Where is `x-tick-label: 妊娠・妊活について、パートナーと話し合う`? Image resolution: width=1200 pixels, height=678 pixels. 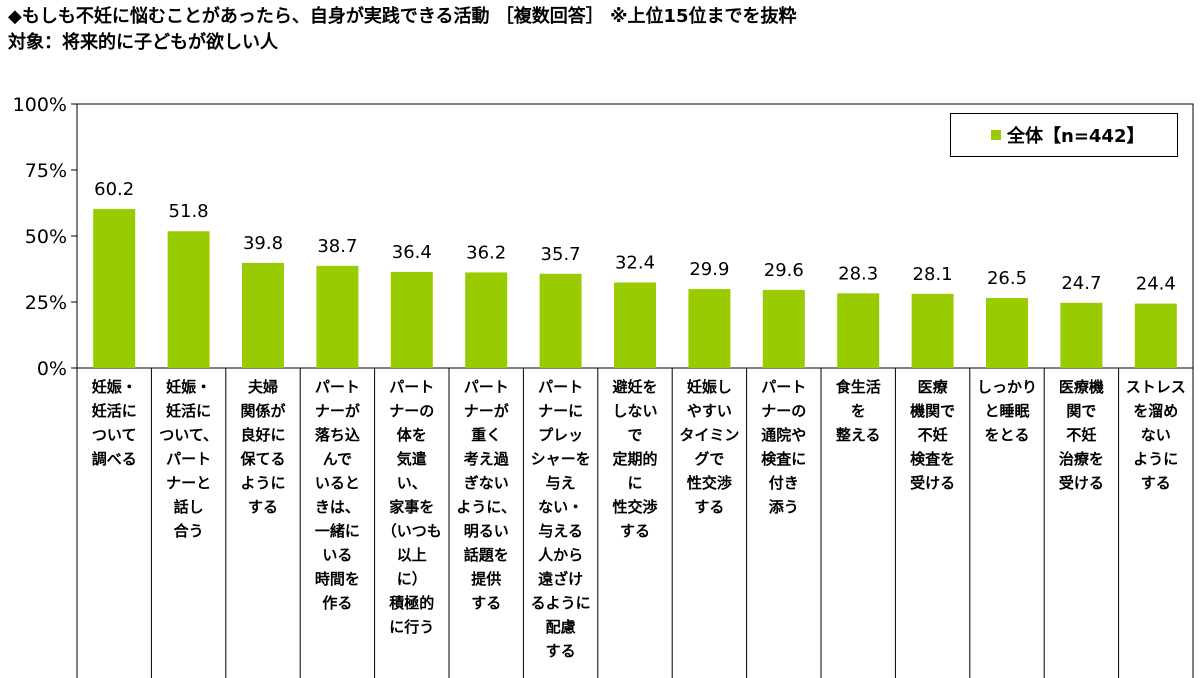
x-tick-label: 妊娠・妊活について、パートナーと話し合う is located at coordinates (188, 459).